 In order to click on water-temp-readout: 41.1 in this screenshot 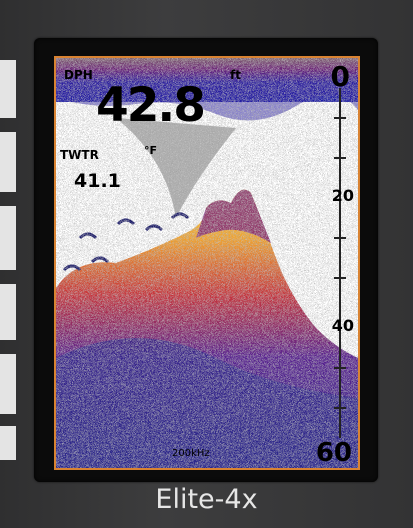, I will do `click(97, 181)`.